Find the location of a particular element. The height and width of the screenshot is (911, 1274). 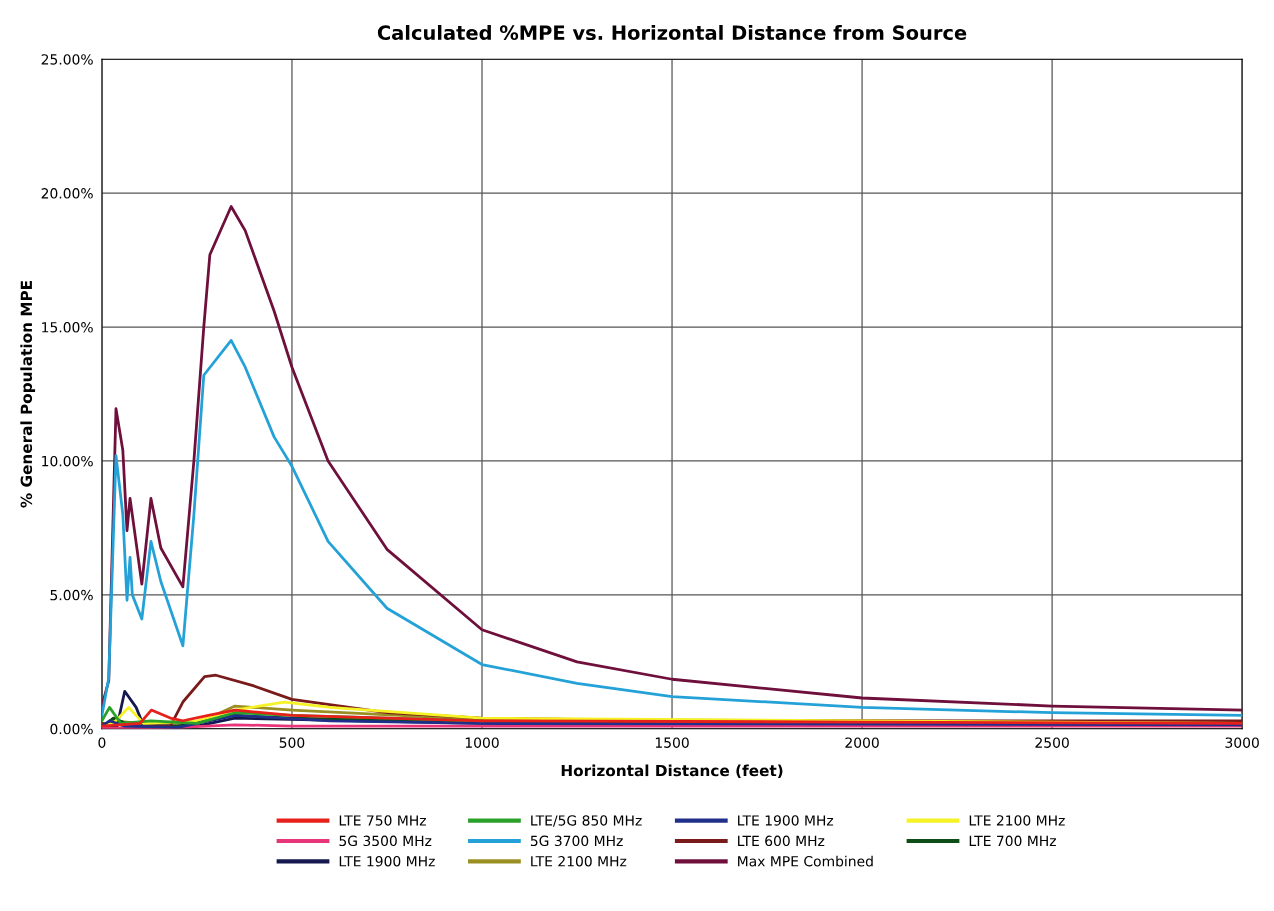

x-tick-label: 3000 is located at coordinates (1242, 742).